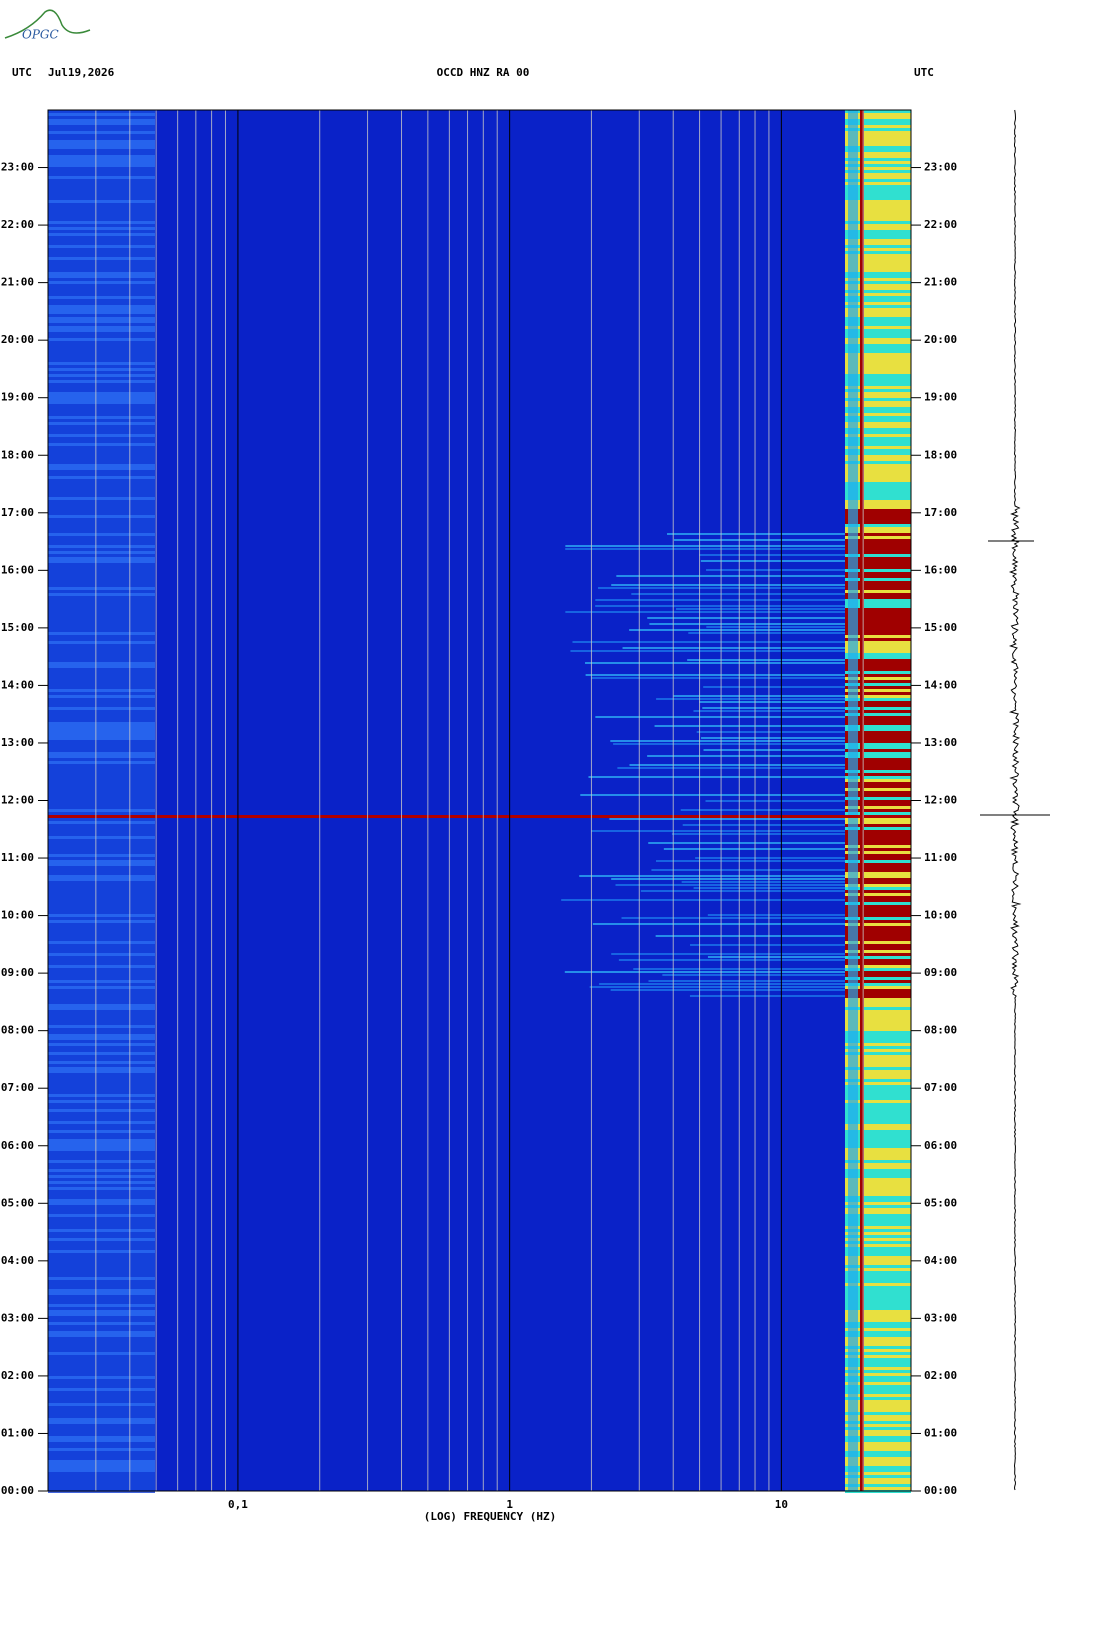 The width and height of the screenshot is (1102, 1638). What do you see at coordinates (940, 512) in the screenshot?
I see `y-tick-label-right: 17:00` at bounding box center [940, 512].